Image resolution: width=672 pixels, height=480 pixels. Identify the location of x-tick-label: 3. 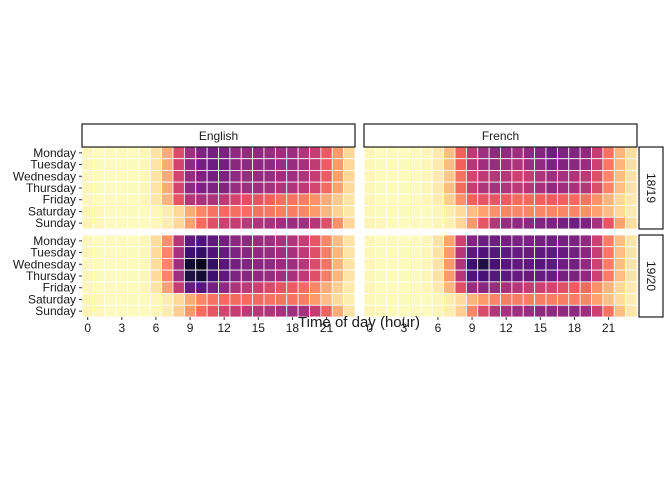
(403, 328).